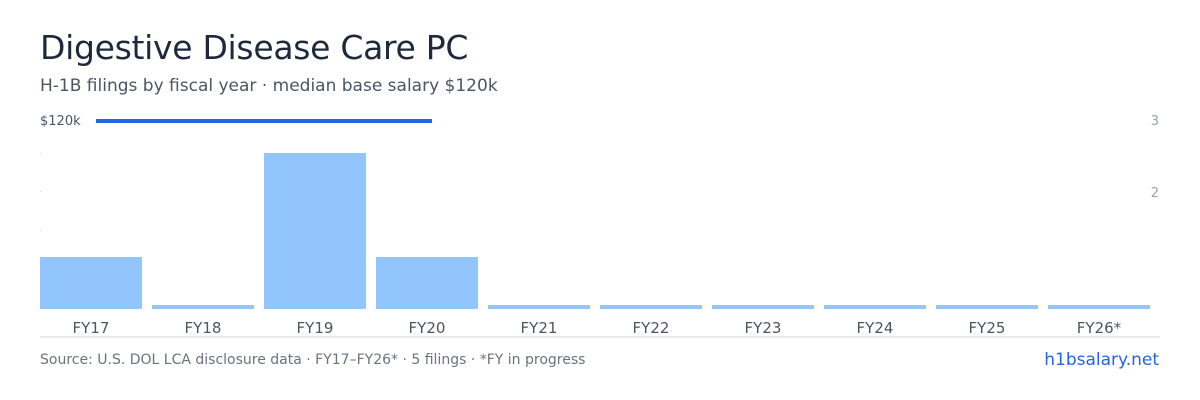 This screenshot has width=1200, height=400. What do you see at coordinates (987, 307) in the screenshot?
I see `bar-fy25` at bounding box center [987, 307].